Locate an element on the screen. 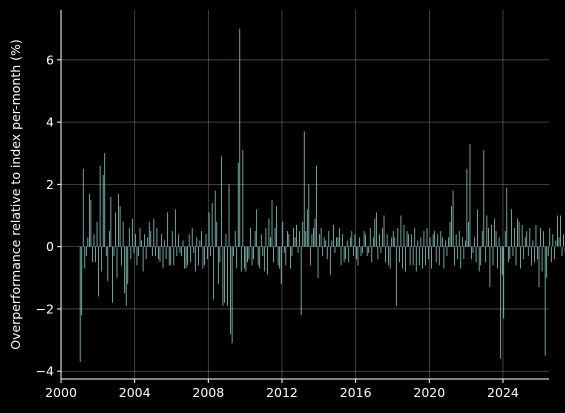  x-tick-label: 2016 is located at coordinates (356, 392).